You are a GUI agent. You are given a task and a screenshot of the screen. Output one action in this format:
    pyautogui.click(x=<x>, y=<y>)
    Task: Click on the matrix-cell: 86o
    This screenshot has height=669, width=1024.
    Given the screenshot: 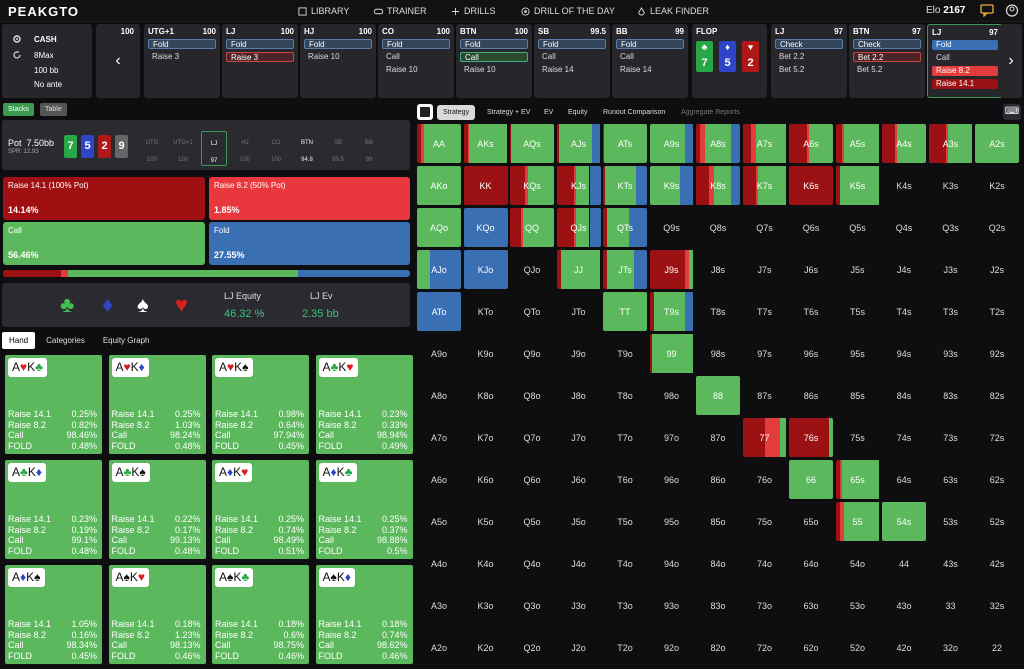 What is the action you would take?
    pyautogui.click(x=718, y=479)
    